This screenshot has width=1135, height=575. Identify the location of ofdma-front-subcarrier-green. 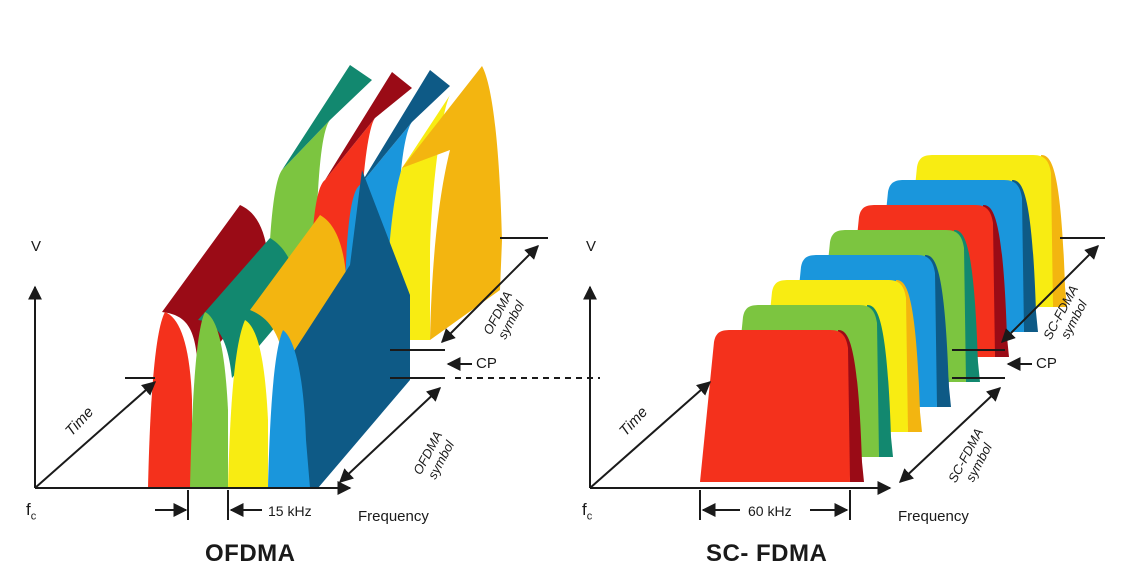
(209, 400).